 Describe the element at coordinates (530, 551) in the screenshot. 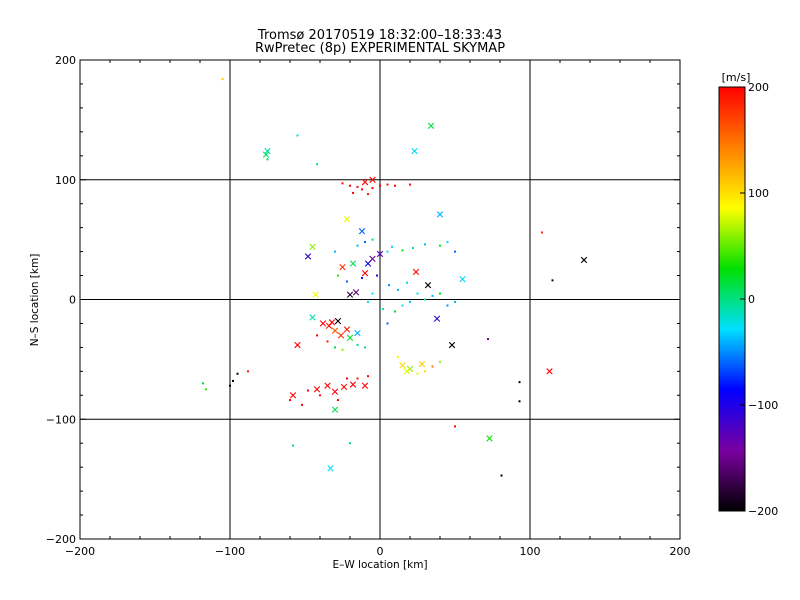

I see `x-tick-label: 100` at that location.